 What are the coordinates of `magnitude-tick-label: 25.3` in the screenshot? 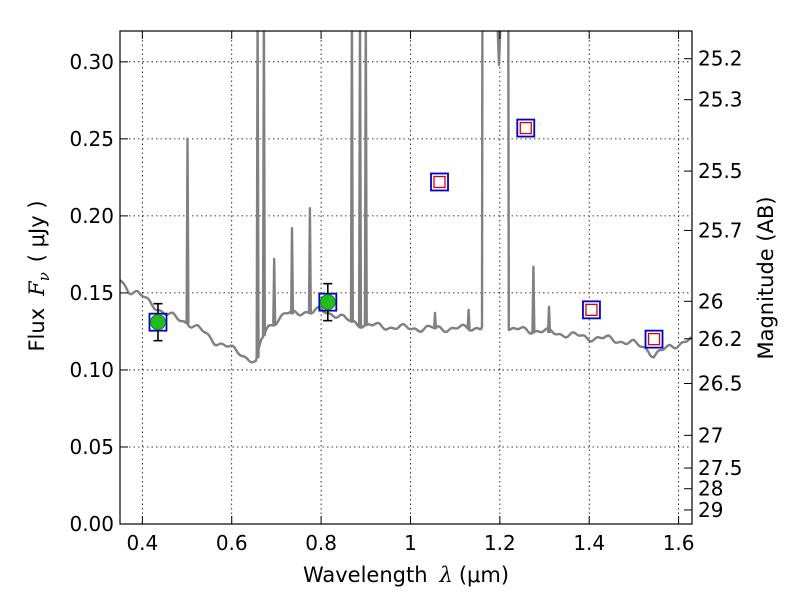 It's located at (720, 100).